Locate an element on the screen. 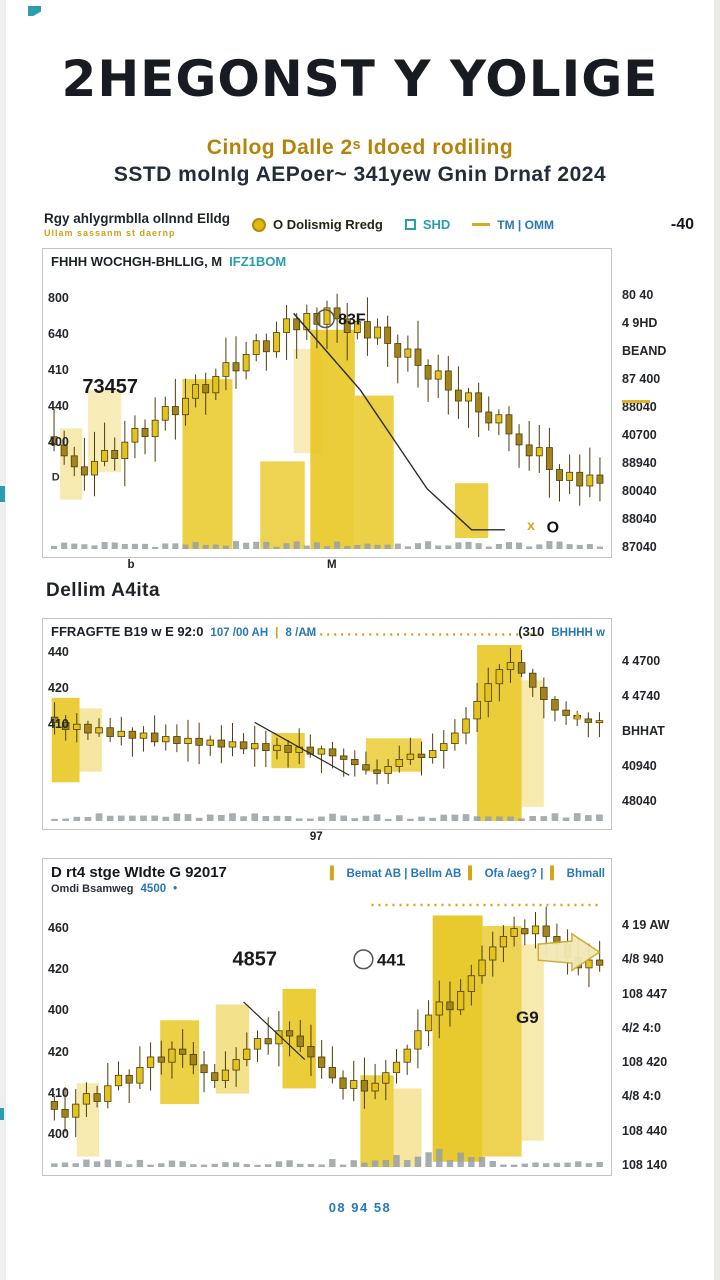  panel-header-text: 8 /AM is located at coordinates (301, 633).